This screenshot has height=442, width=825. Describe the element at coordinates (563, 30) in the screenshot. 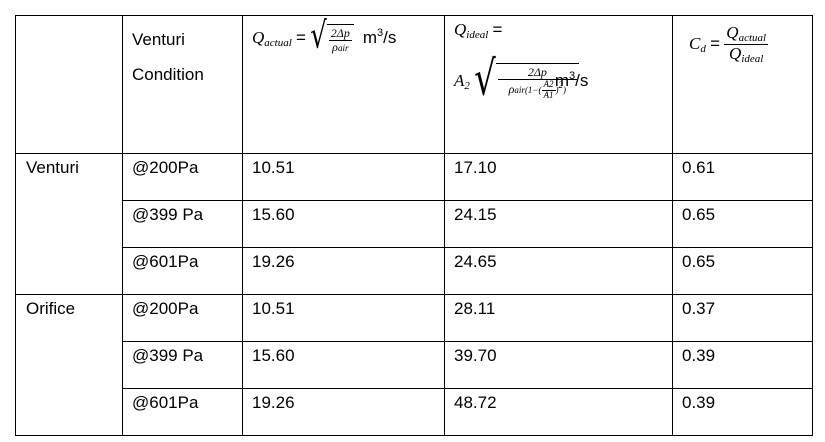

I see `formula: Qideal =` at that location.